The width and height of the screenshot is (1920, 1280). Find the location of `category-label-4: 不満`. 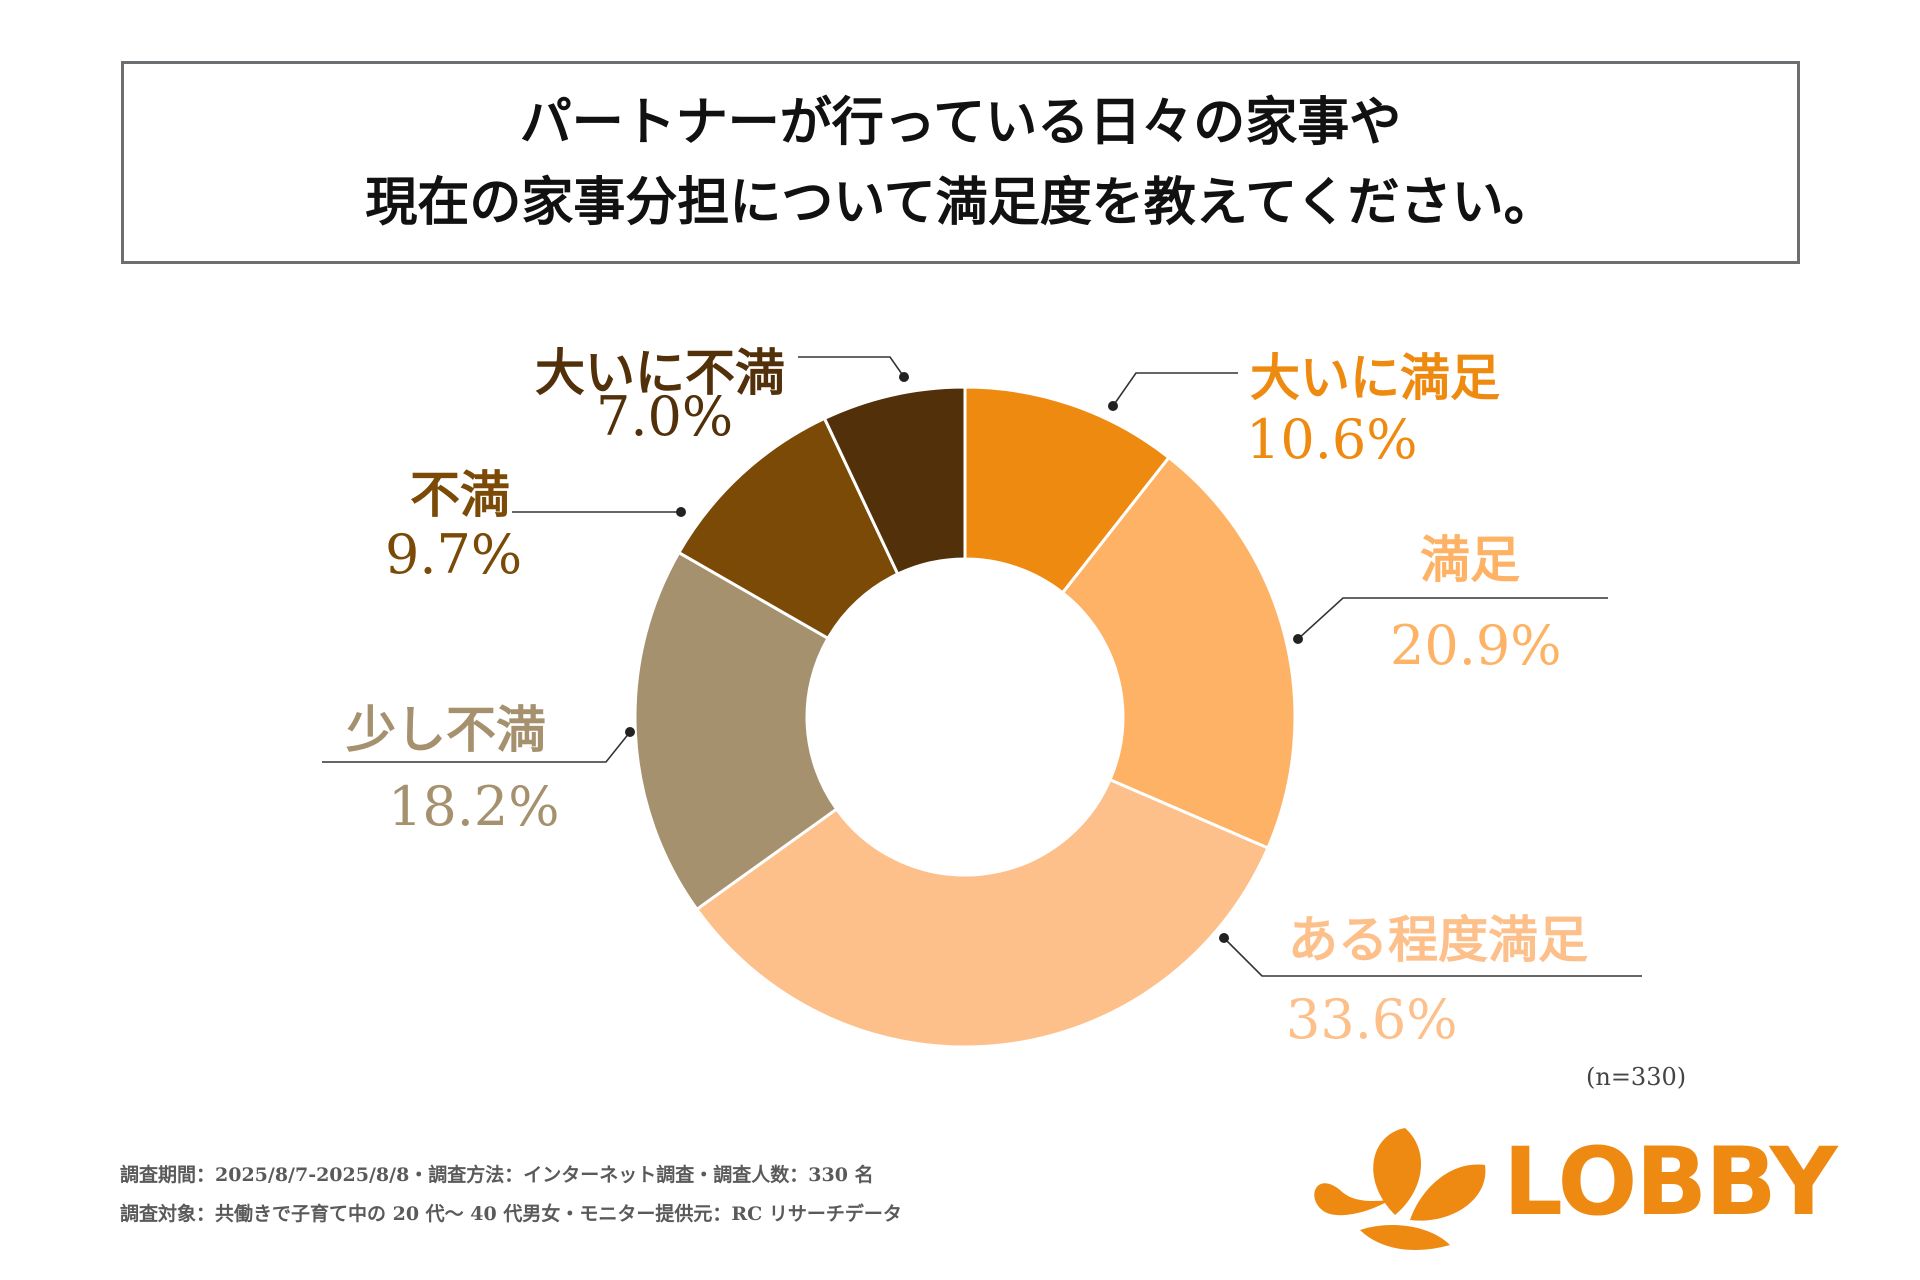

category-label-4: 不満 is located at coordinates (460, 494).